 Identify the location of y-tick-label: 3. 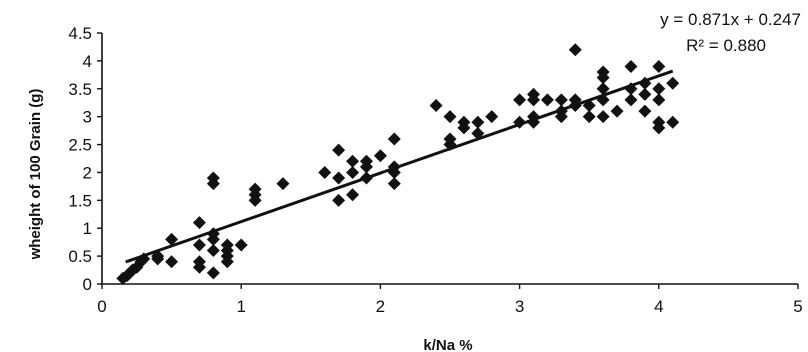
(87, 117).